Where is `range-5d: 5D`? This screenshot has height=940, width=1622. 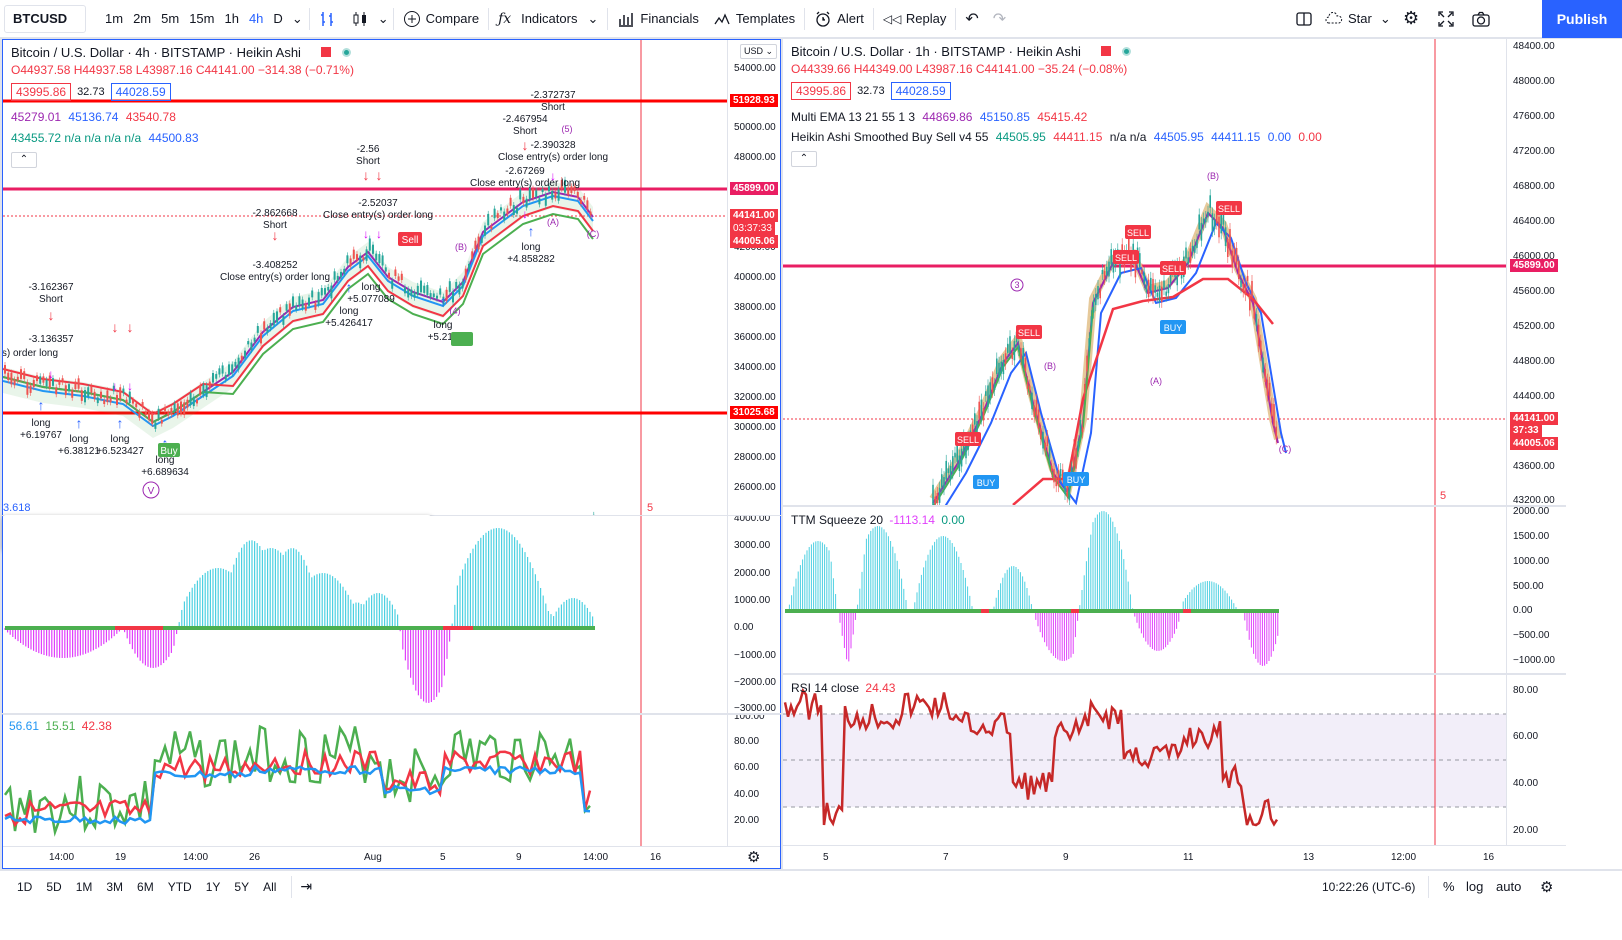
range-5d: 5D is located at coordinates (54, 886).